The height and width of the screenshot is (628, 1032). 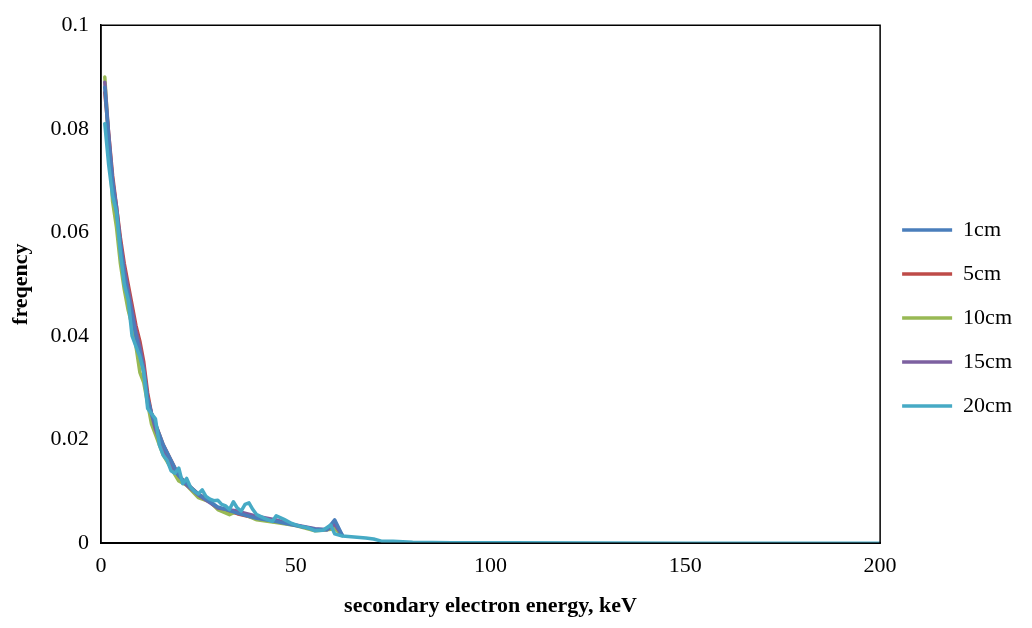 I want to click on legend-label: 20cm, so click(x=988, y=404).